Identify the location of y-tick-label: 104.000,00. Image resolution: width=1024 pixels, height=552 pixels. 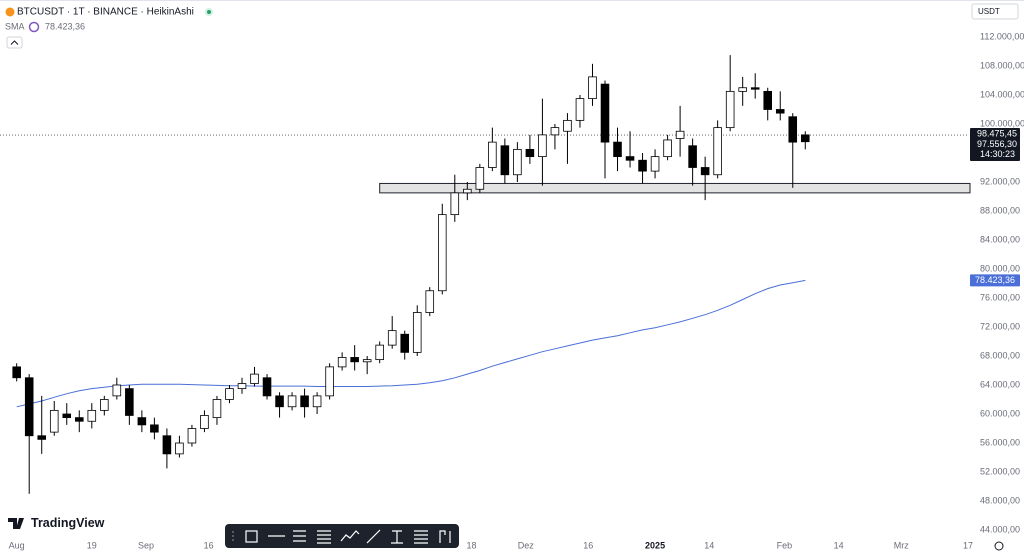
(1002, 94).